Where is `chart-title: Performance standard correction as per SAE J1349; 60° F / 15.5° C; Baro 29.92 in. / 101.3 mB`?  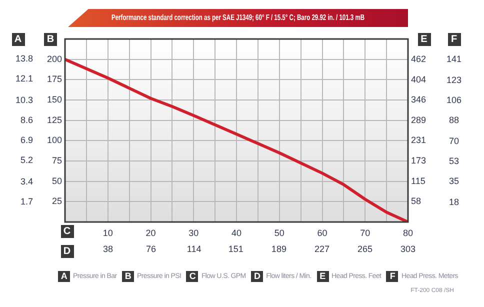 chart-title: Performance standard correction as per SAE J1349; 60° F / 15.5° C; Baro 29.92 in. / 101.3 mB is located at coordinates (238, 18).